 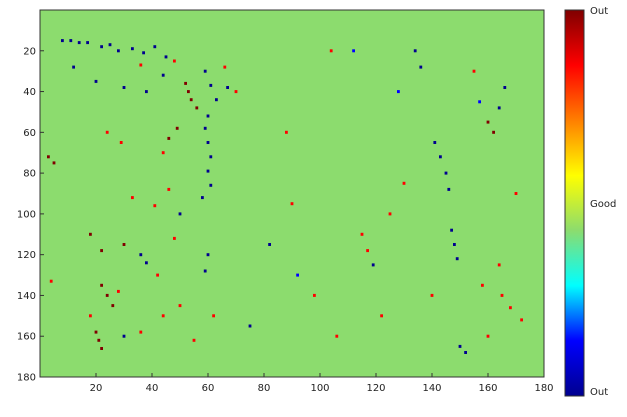 What do you see at coordinates (26, 378) in the screenshot?
I see `y-tick-label: 180` at bounding box center [26, 378].